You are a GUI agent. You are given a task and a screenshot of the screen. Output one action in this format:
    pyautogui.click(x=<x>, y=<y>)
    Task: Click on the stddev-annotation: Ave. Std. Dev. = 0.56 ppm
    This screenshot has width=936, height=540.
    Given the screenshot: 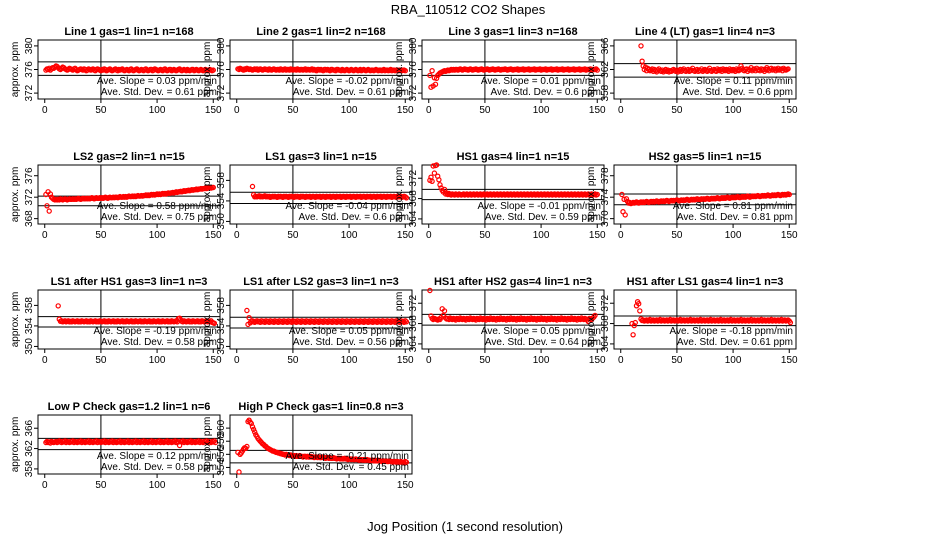 What is the action you would take?
    pyautogui.click(x=351, y=342)
    